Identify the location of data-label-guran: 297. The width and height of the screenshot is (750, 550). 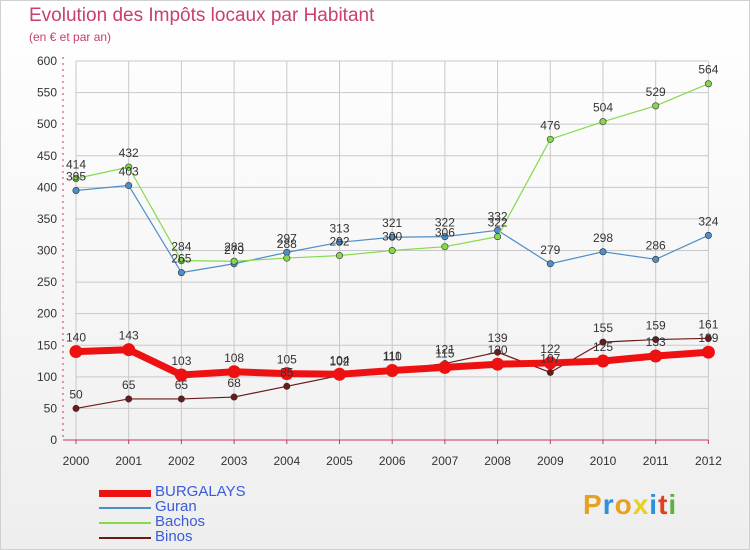
(287, 238).